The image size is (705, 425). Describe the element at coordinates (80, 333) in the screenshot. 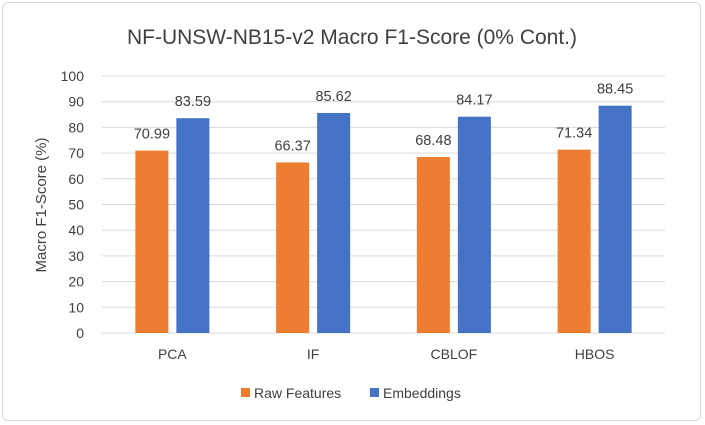

I see `y-tick-label: 0` at that location.